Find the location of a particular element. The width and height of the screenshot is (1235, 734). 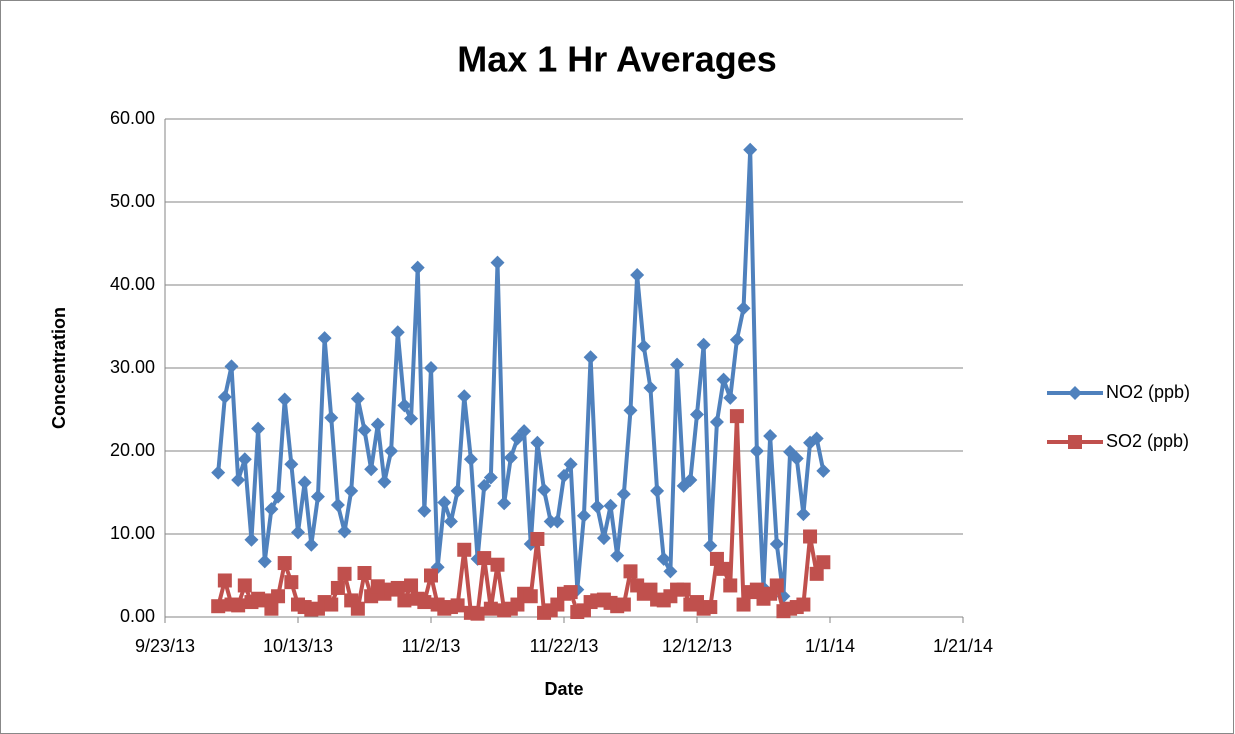

x-tick-label: 1/1/14 is located at coordinates (830, 646).